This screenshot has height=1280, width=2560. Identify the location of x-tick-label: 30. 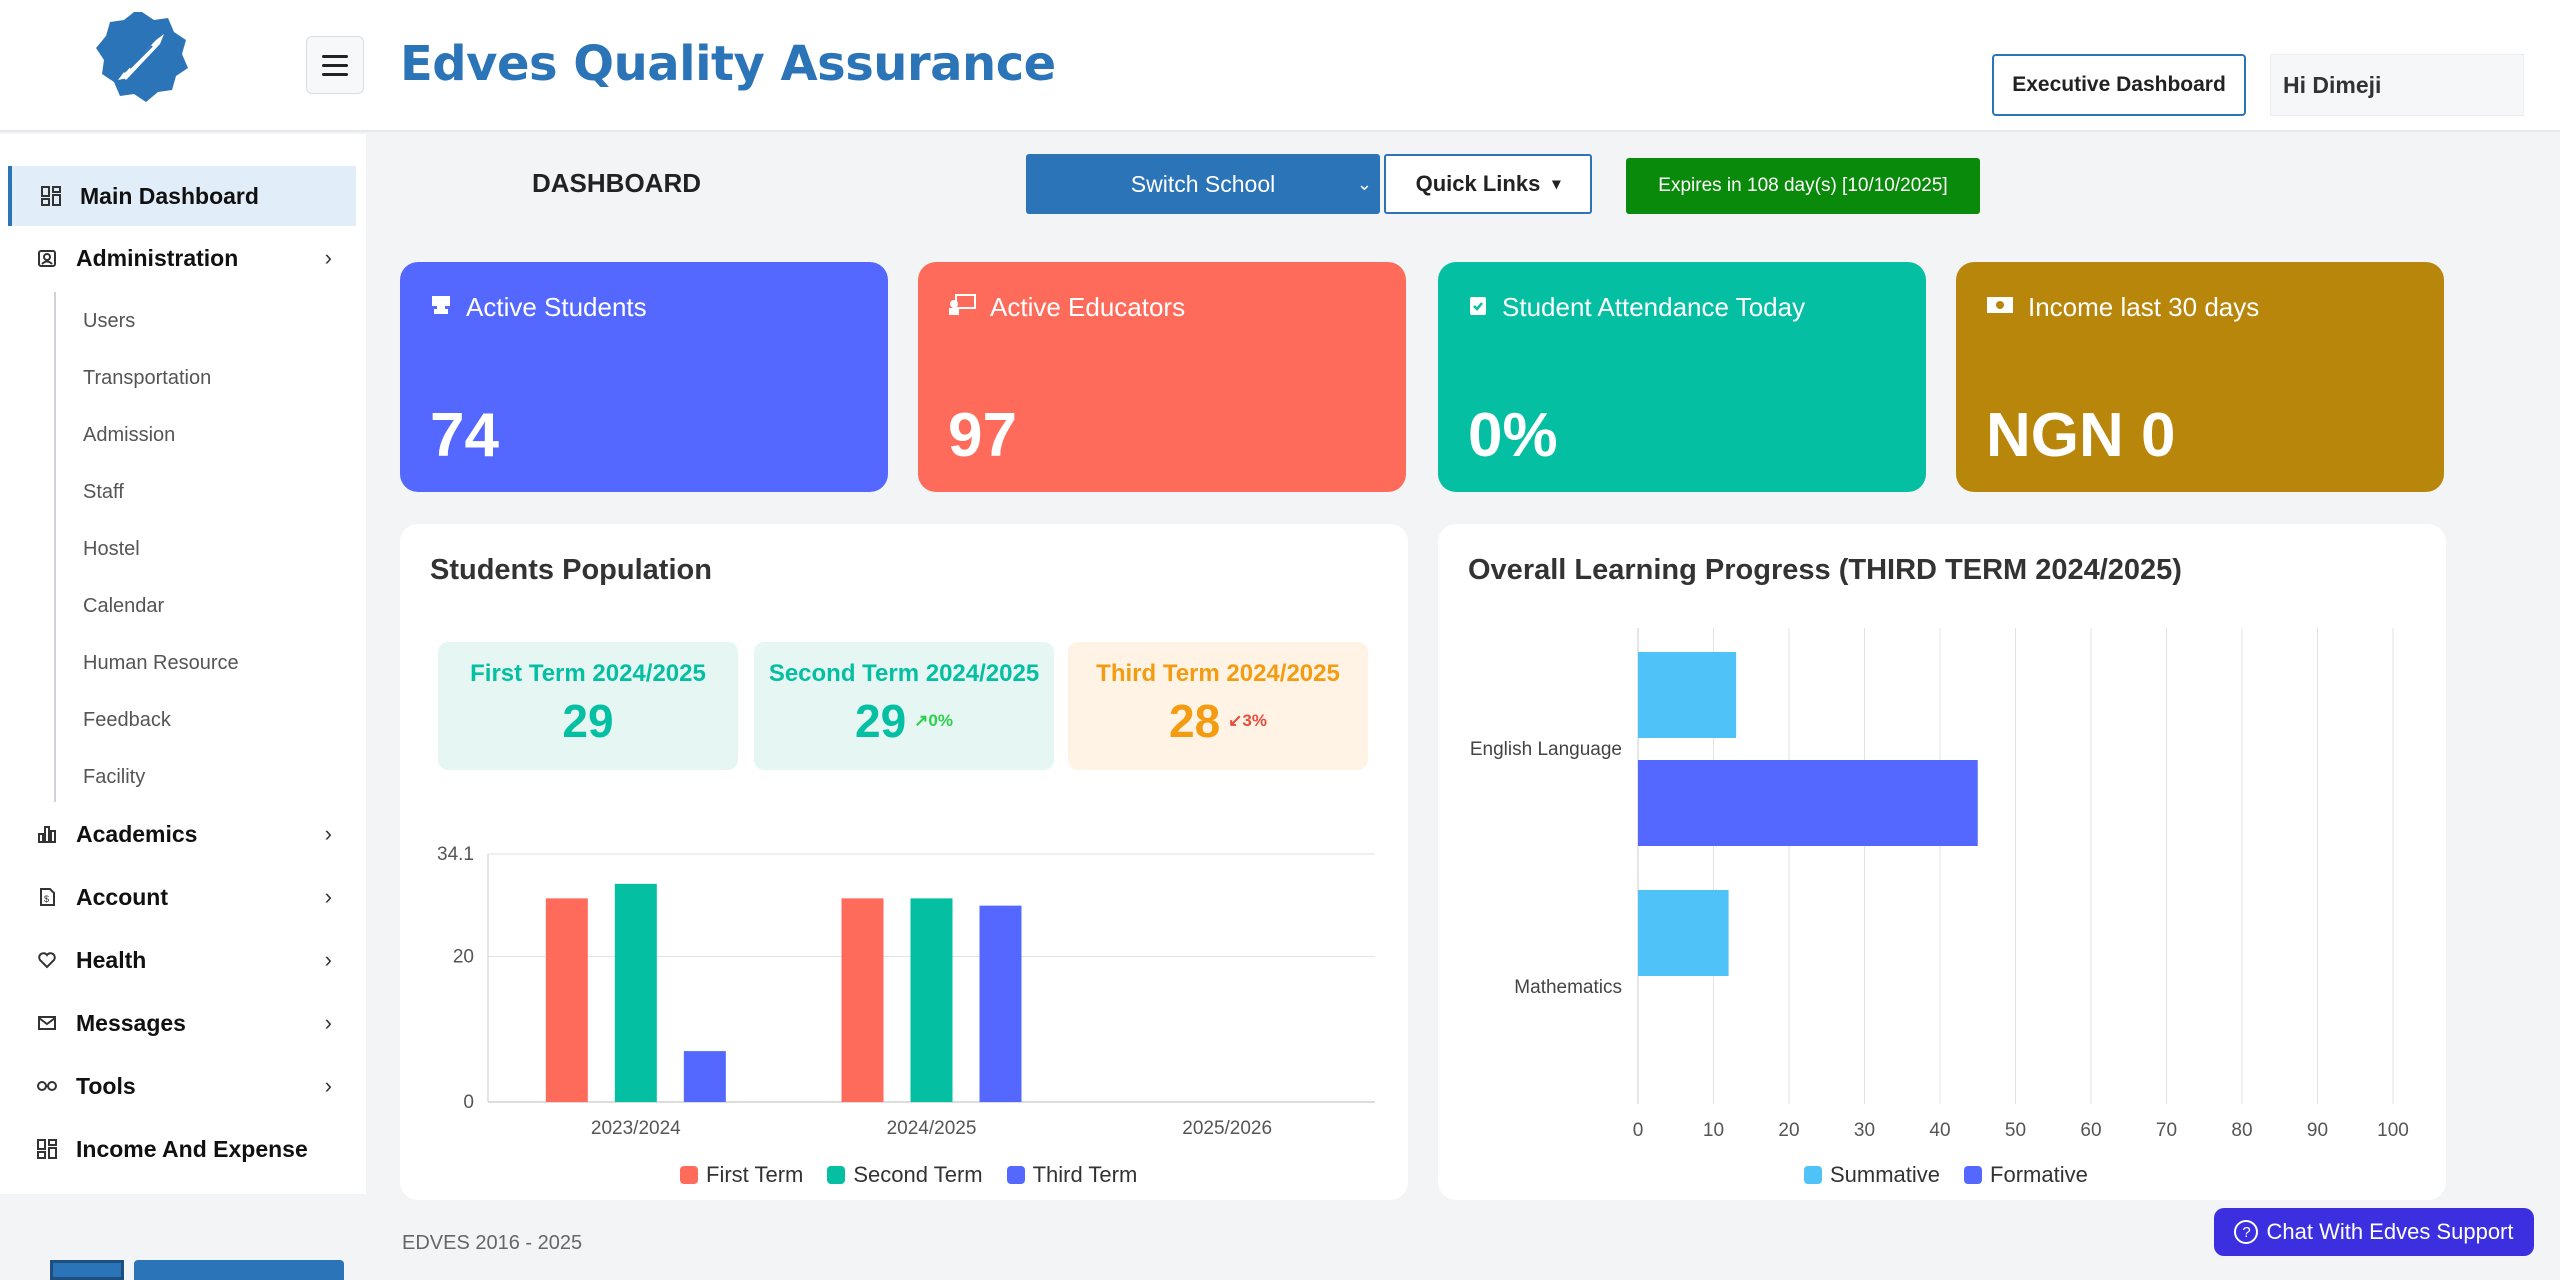
(1864, 1130).